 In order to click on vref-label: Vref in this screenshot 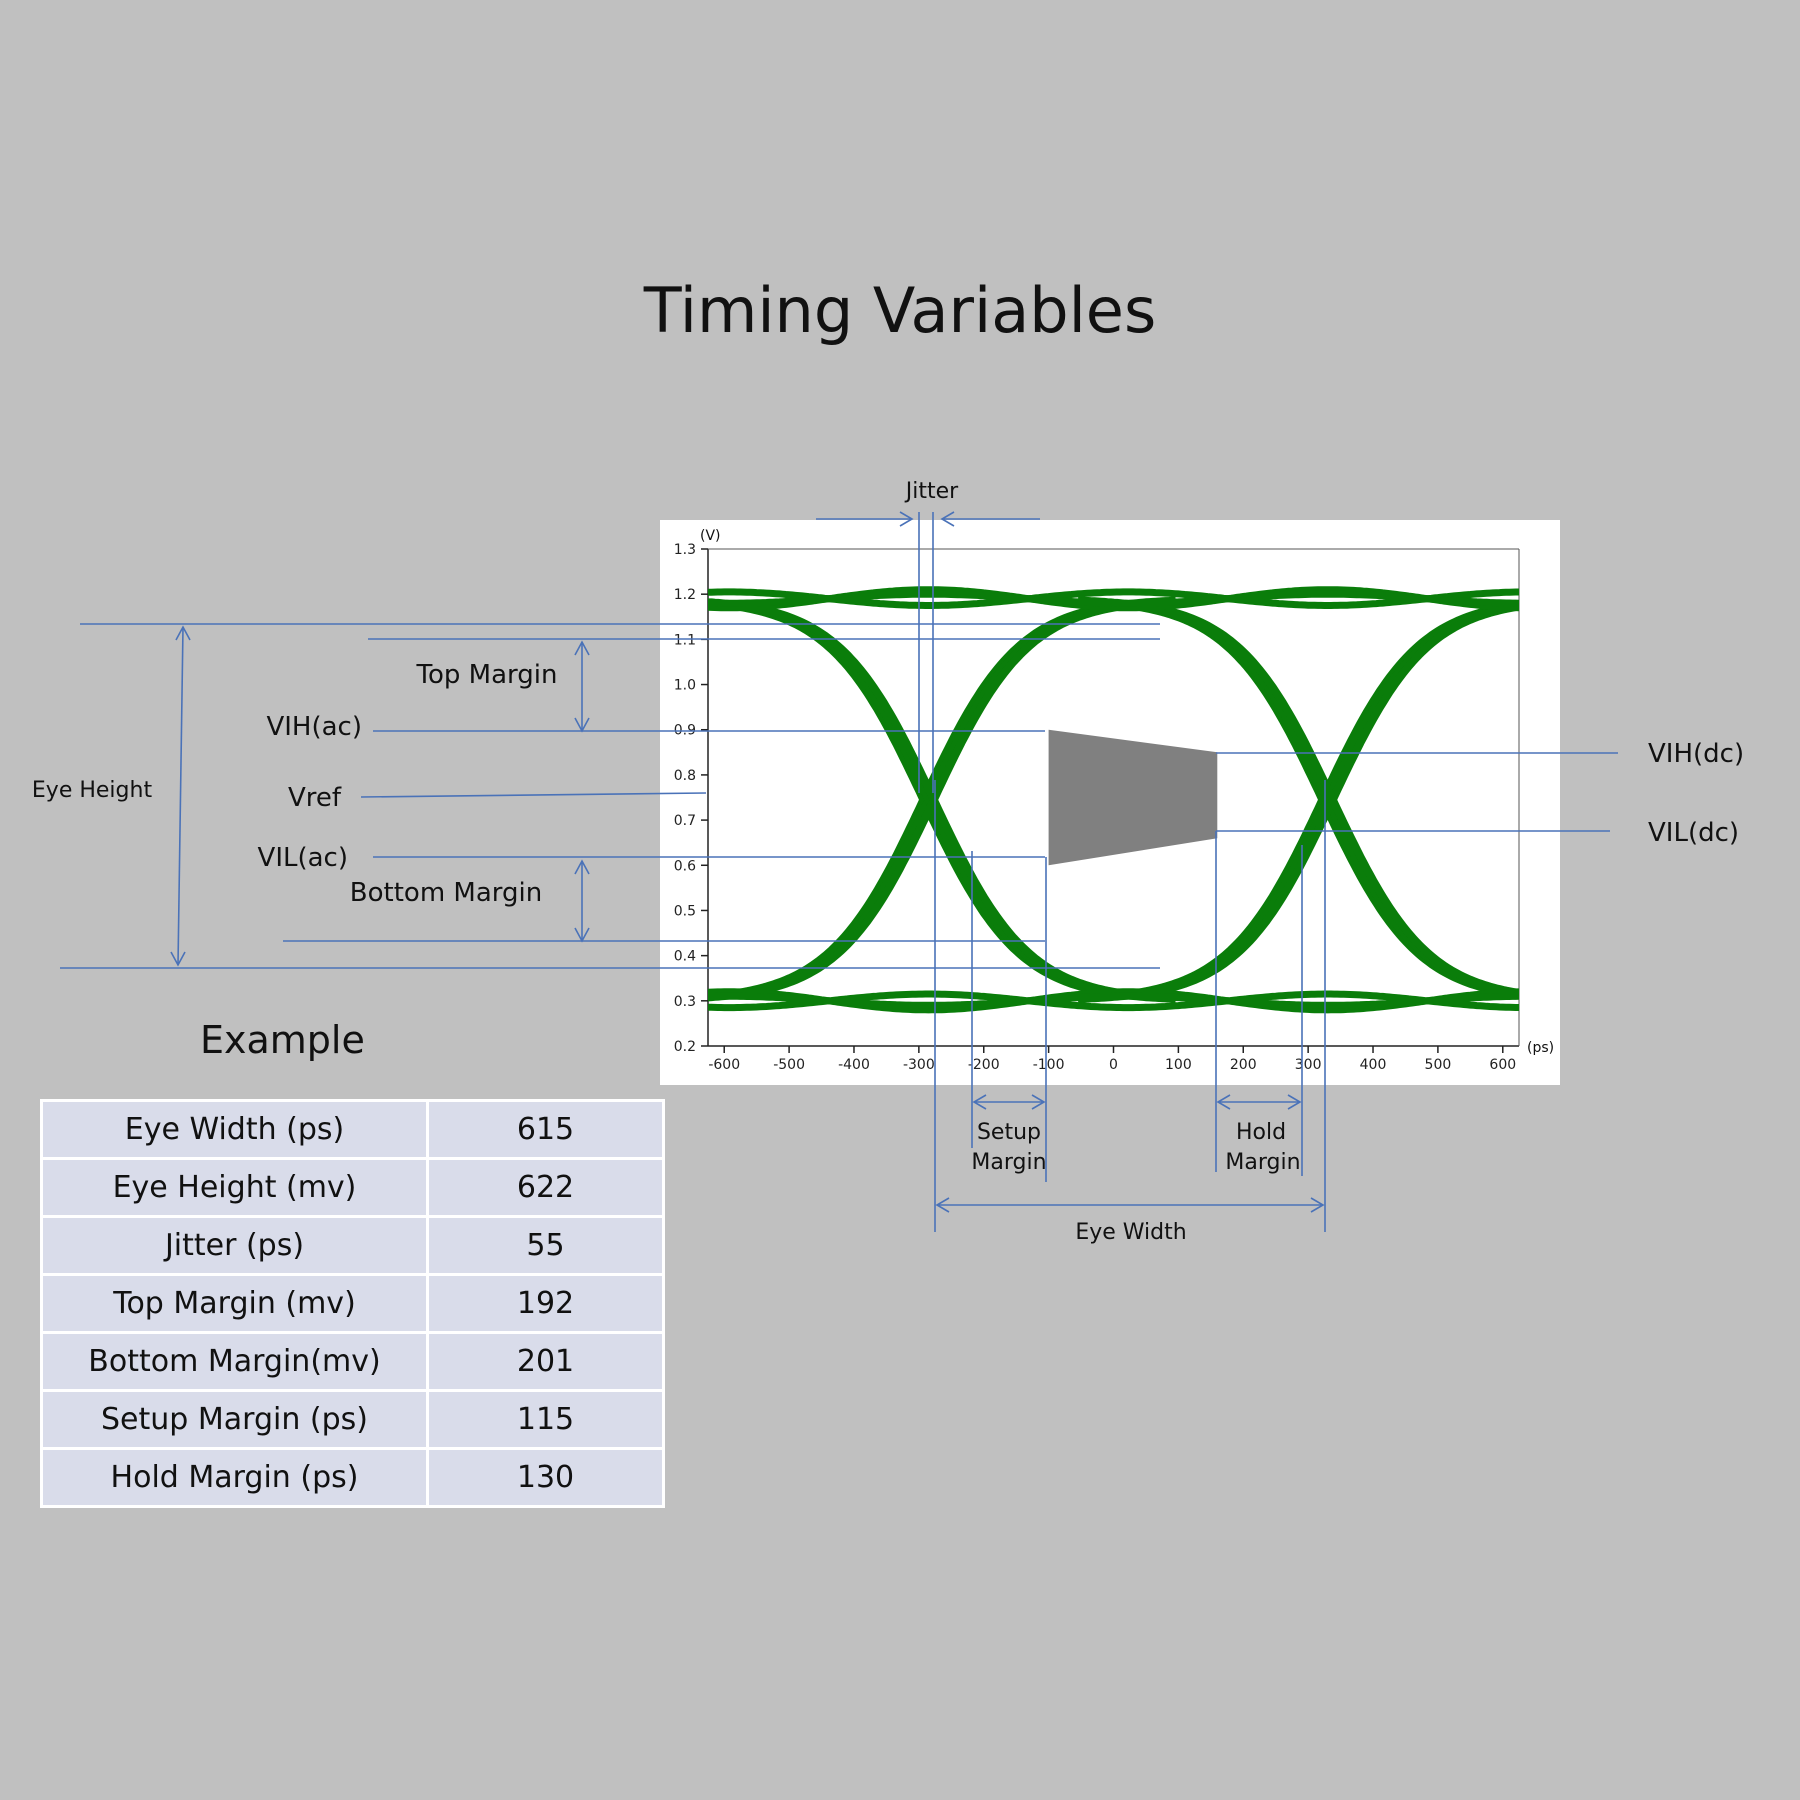, I will do `click(315, 798)`.